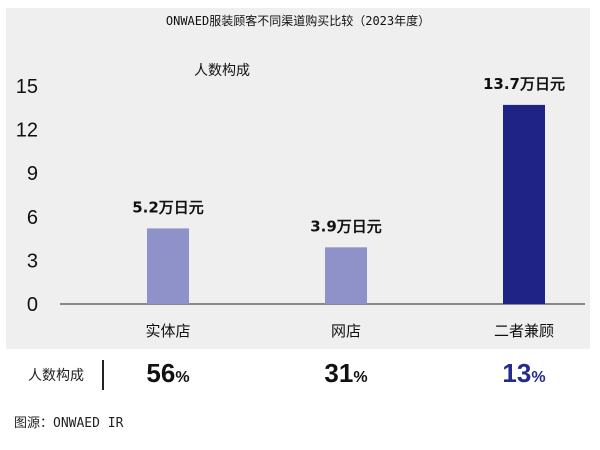  I want to click on x-tick-label: 实体店, so click(167, 331).